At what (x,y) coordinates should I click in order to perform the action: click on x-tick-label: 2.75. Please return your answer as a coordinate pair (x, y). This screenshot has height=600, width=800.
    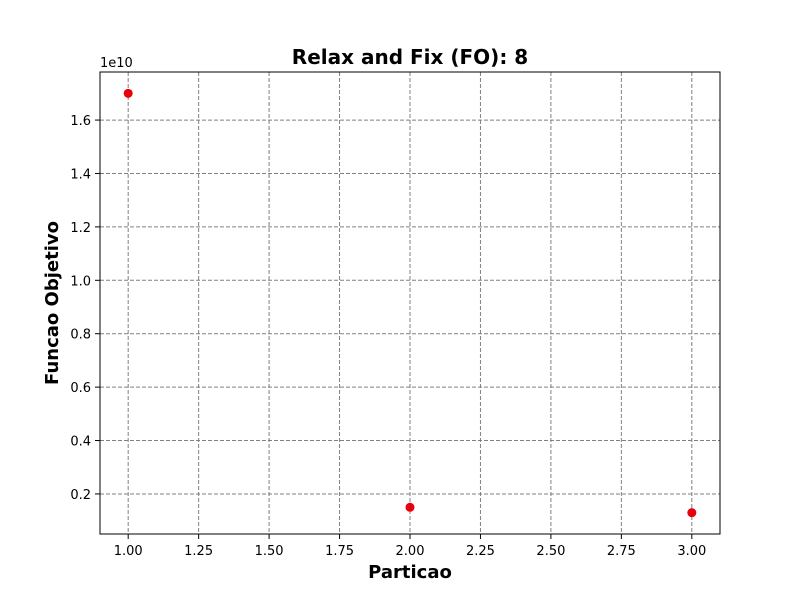
    Looking at the image, I should click on (621, 551).